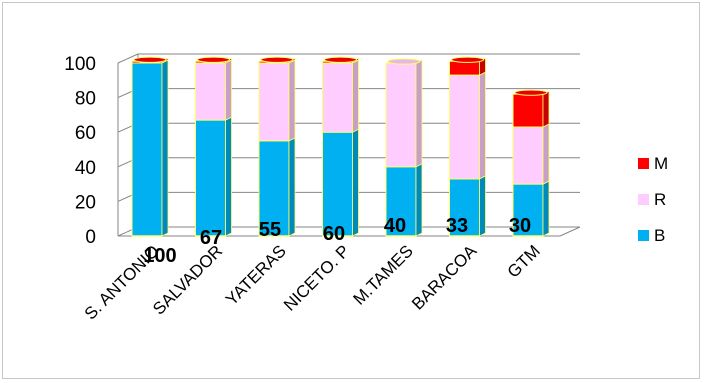 The image size is (704, 383). What do you see at coordinates (570, 231) in the screenshot?
I see `floor-side-edge` at bounding box center [570, 231].